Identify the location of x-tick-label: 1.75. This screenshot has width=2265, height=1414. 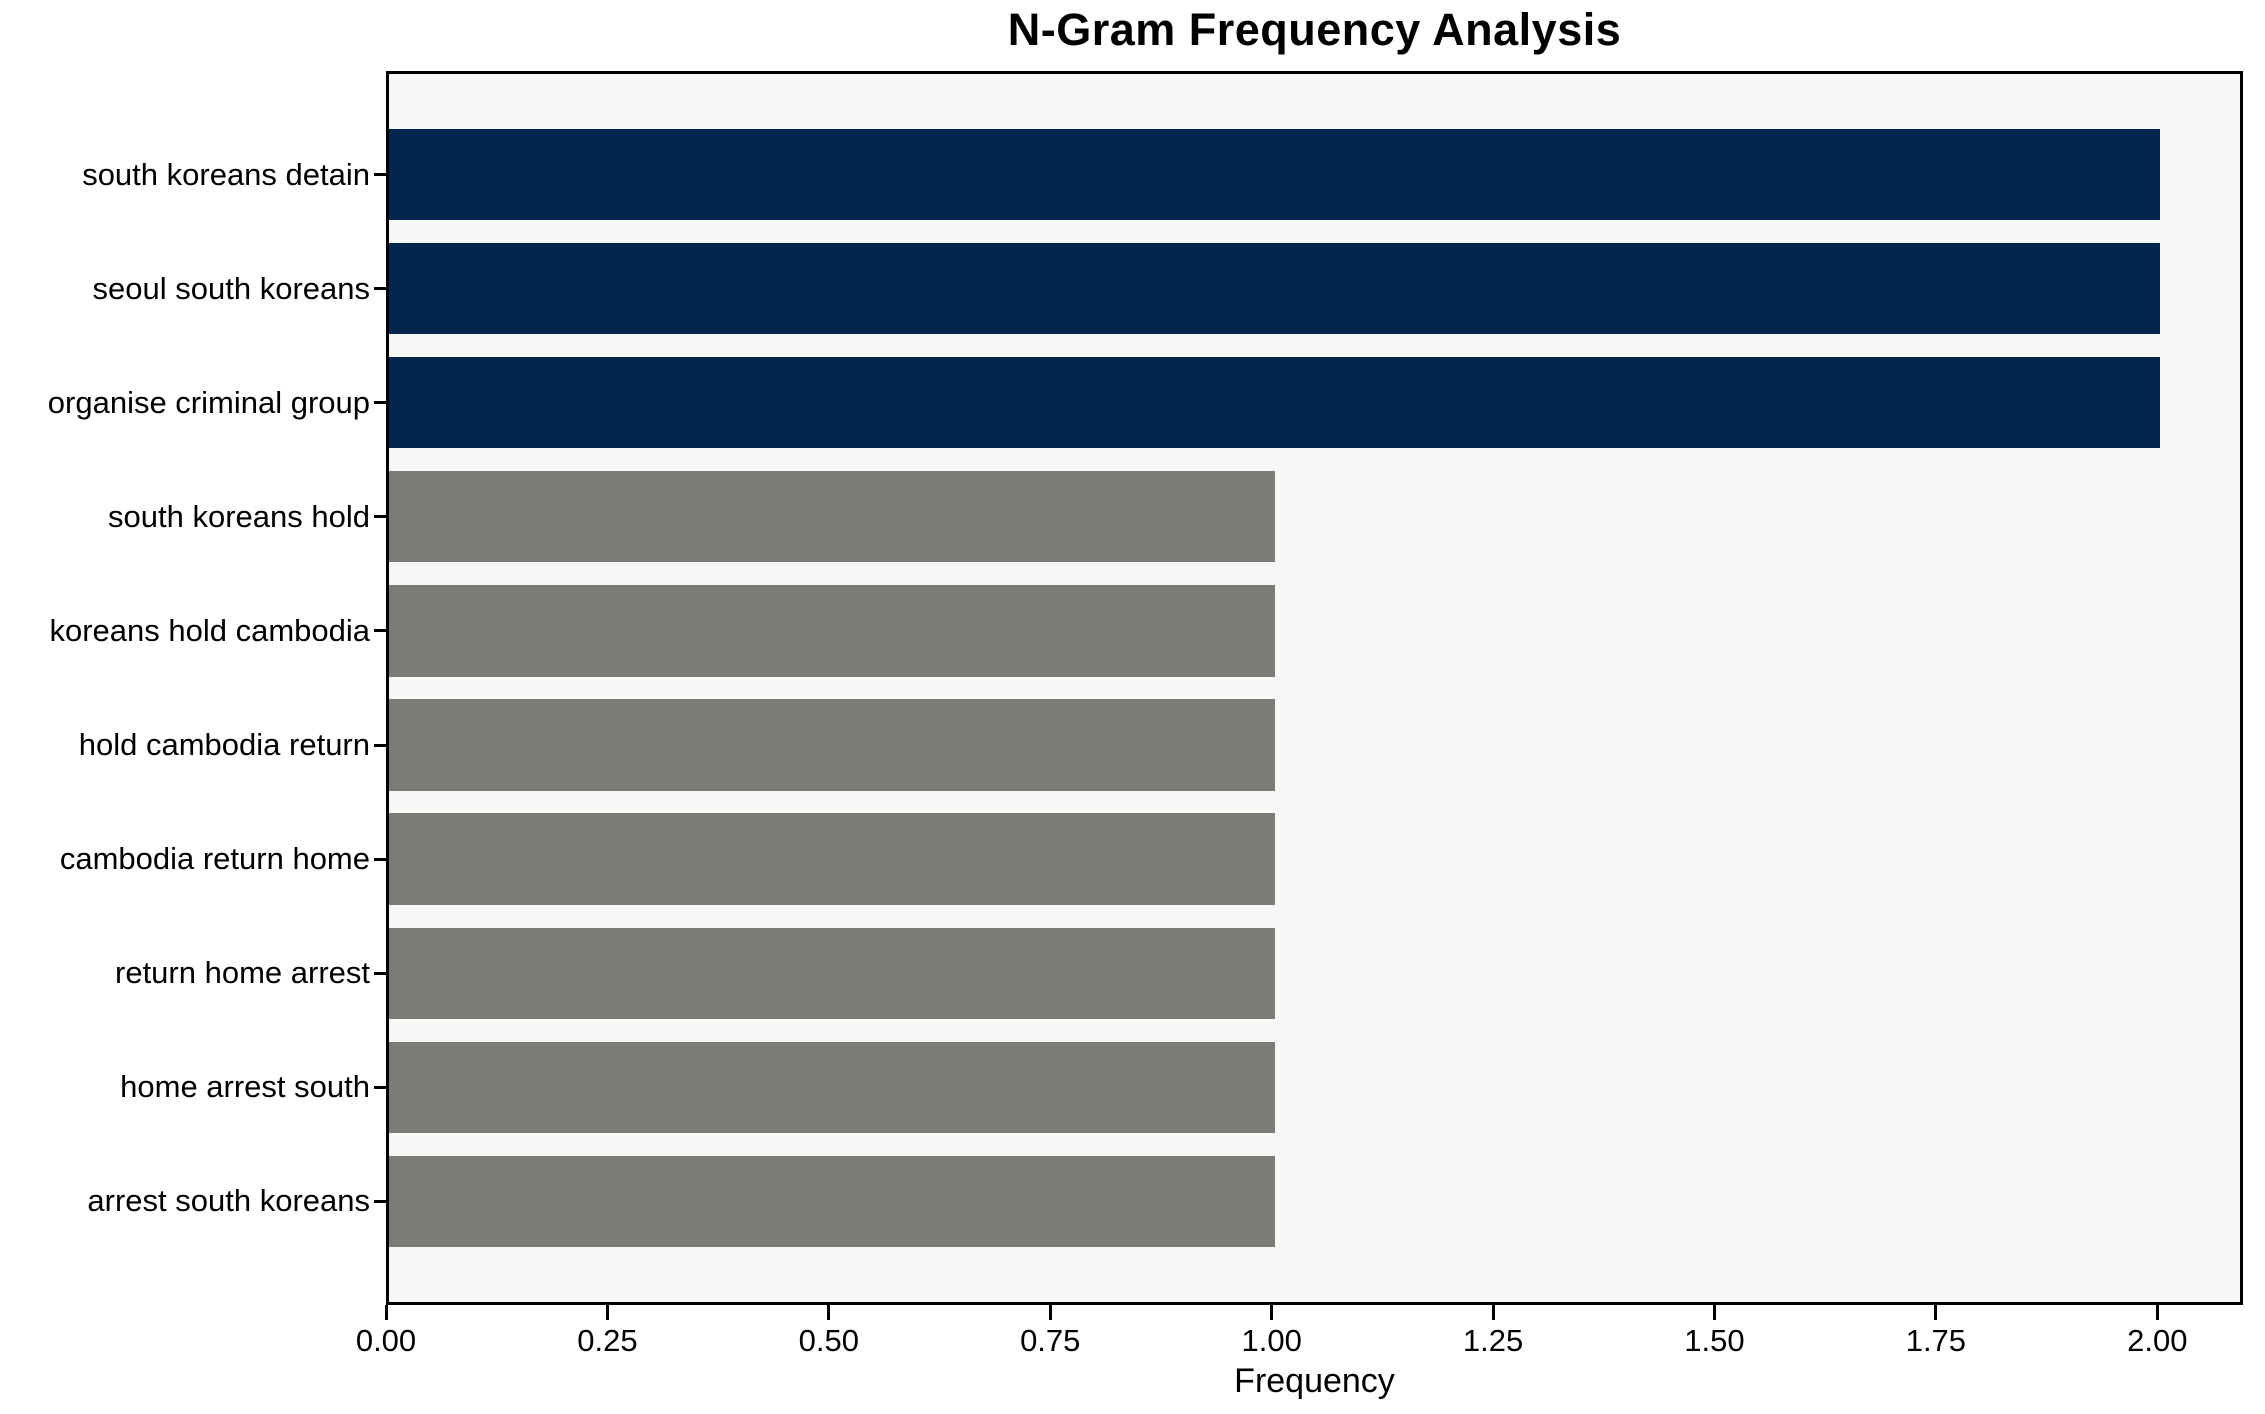
(1936, 1340).